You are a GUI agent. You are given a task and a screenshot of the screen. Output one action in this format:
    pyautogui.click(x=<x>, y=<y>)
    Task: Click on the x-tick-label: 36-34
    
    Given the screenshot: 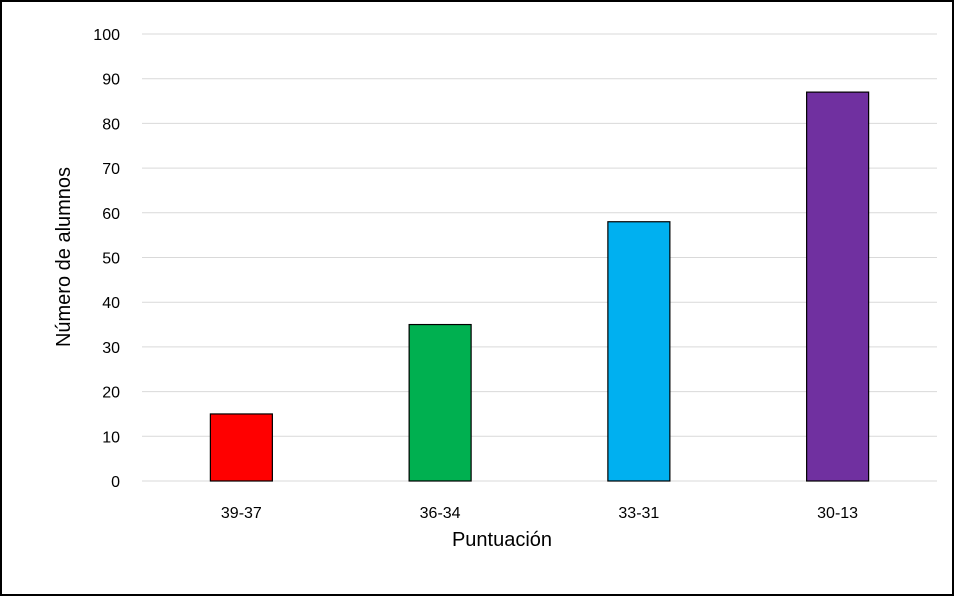 What is the action you would take?
    pyautogui.click(x=440, y=513)
    